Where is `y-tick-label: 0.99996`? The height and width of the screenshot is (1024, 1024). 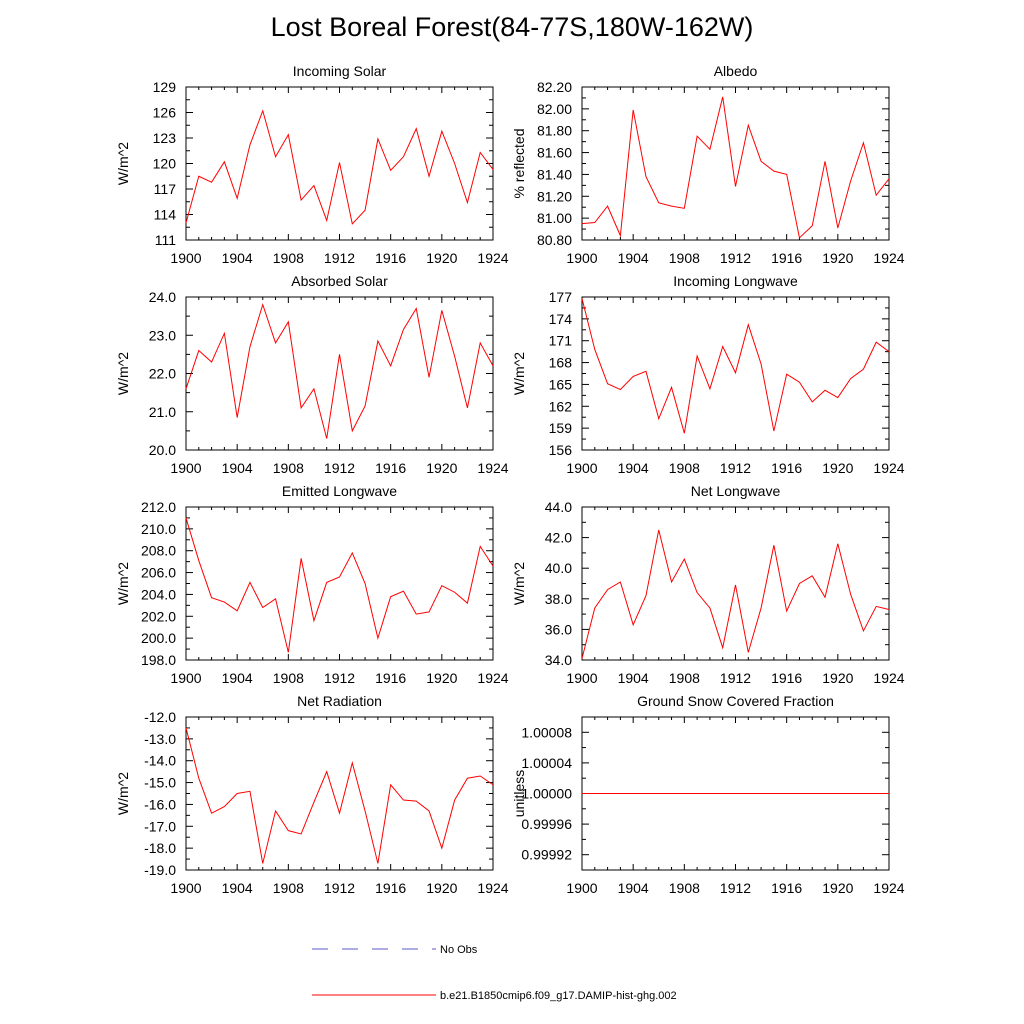
y-tick-label: 0.99996 is located at coordinates (546, 824).